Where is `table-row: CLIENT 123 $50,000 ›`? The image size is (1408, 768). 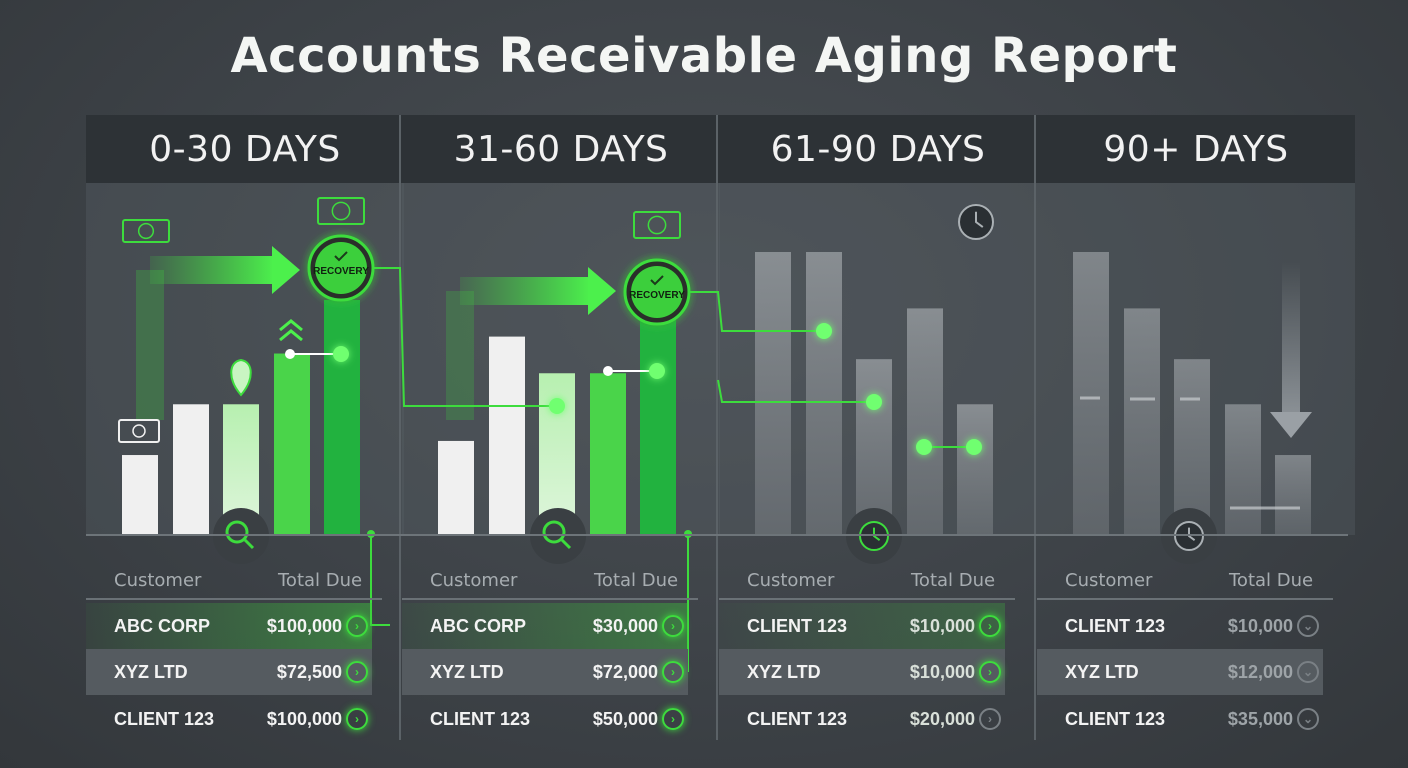
table-row: CLIENT 123 $50,000 › is located at coordinates (545, 719).